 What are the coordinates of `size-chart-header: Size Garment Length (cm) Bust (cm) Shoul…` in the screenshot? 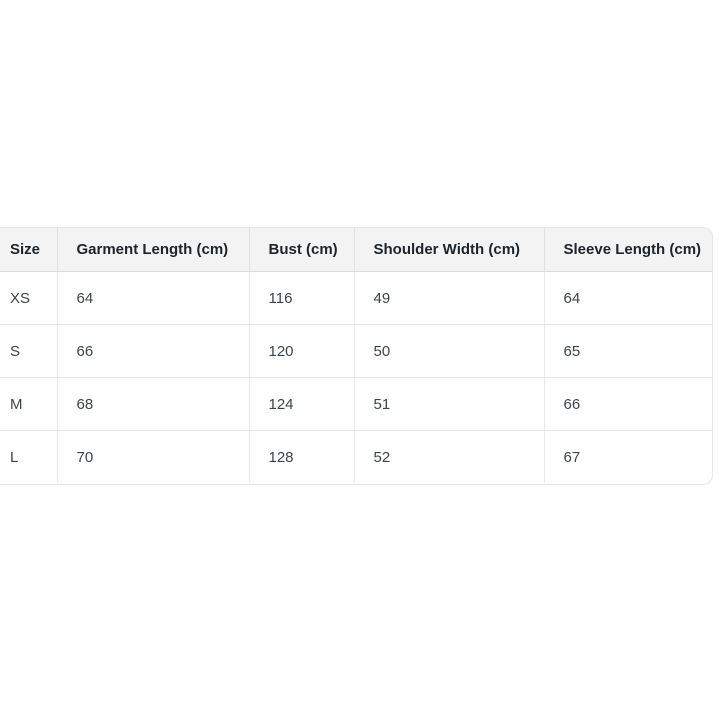 It's located at (356, 250).